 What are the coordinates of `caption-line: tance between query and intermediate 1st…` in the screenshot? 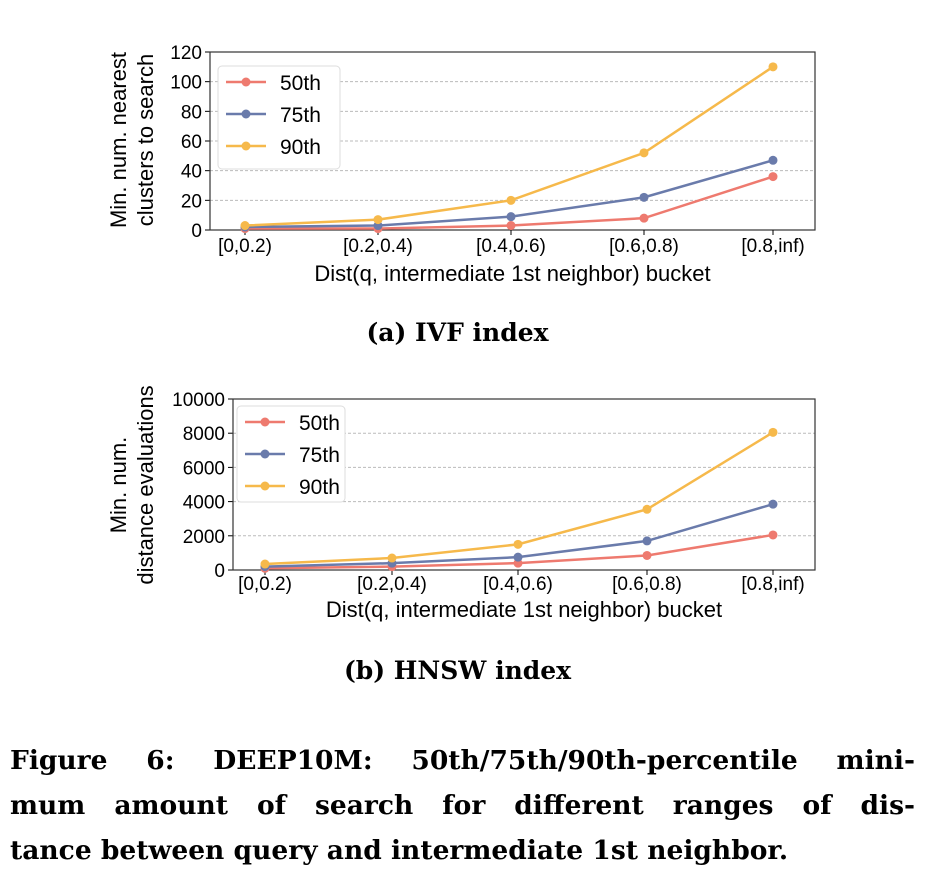 It's located at (399, 850).